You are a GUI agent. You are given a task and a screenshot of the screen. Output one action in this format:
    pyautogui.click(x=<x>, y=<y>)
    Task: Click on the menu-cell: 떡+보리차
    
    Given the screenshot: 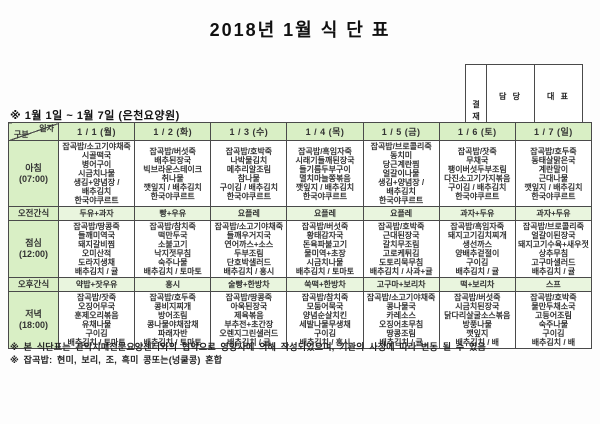 What is the action you would take?
    pyautogui.click(x=477, y=284)
    